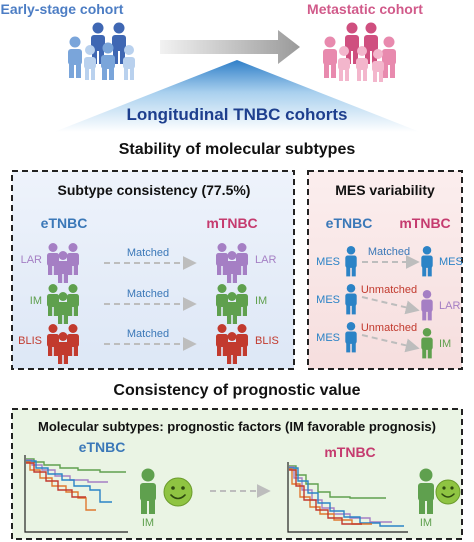 This screenshot has height=542, width=474. Describe the element at coordinates (389, 261) in the screenshot. I see `mes-row-1: MES Matched MES` at that location.